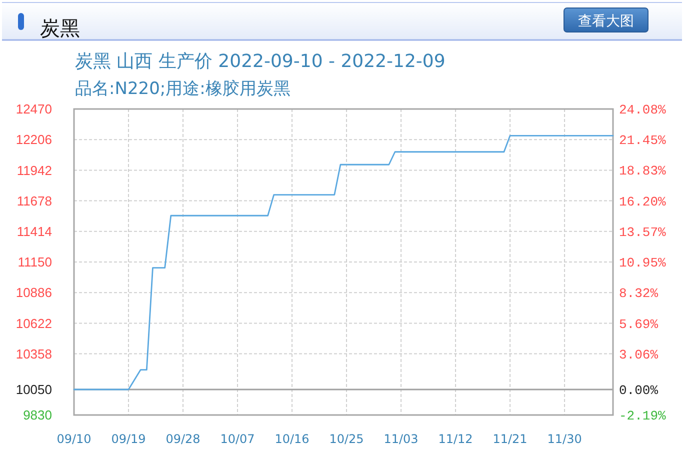 The image size is (684, 461). Describe the element at coordinates (34, 170) in the screenshot. I see `y-tick-label: 11942` at that location.